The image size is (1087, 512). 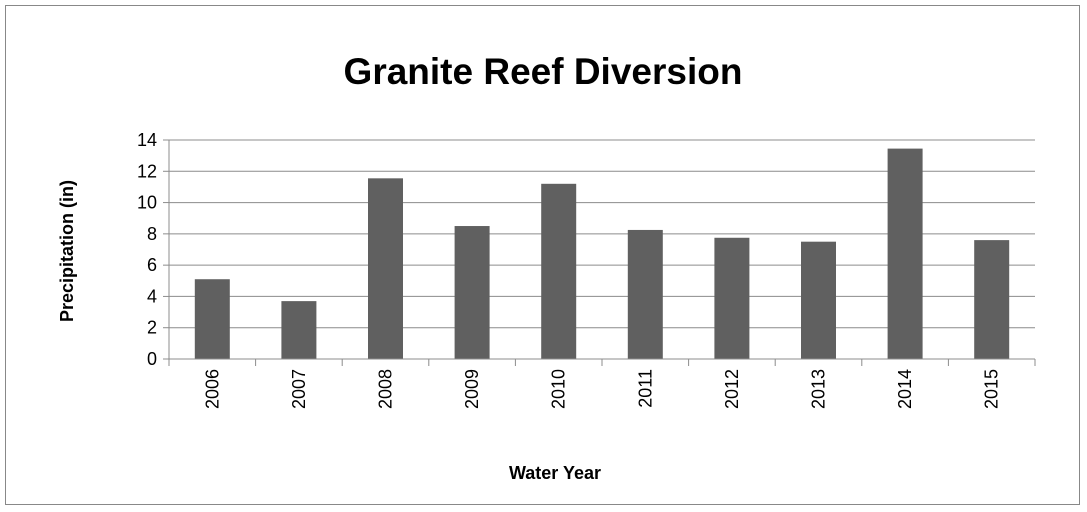 What do you see at coordinates (645, 388) in the screenshot?
I see `x-tick-label: 2011` at bounding box center [645, 388].